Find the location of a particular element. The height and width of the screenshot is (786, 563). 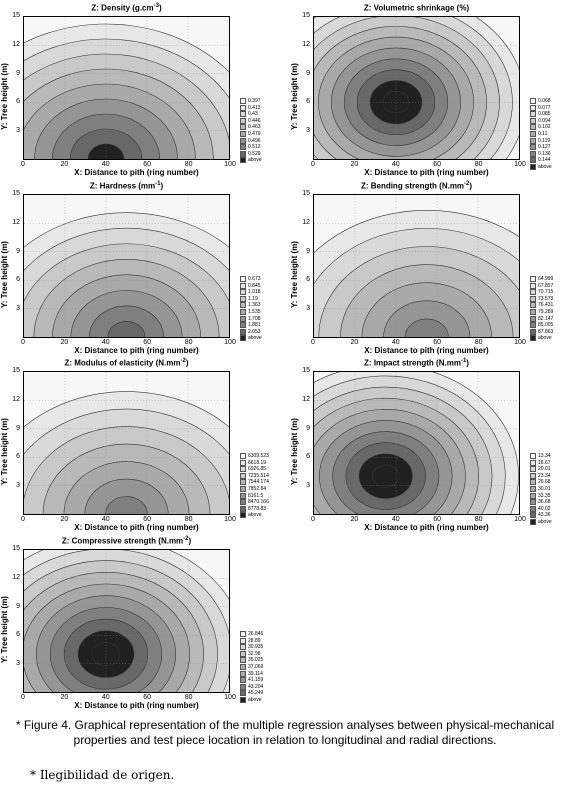

legend-label: 7544.174 is located at coordinates (258, 482).